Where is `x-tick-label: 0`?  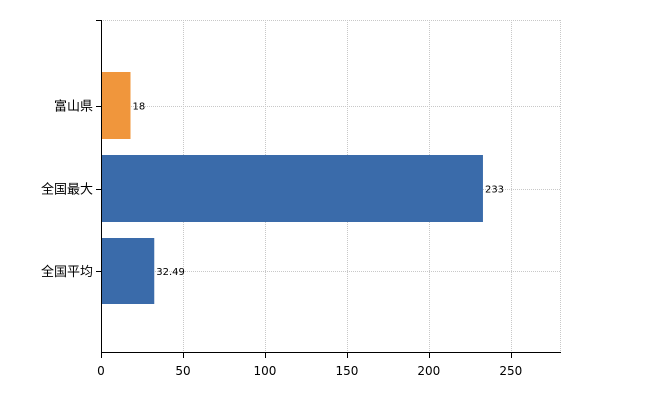 x-tick-label: 0 is located at coordinates (101, 371).